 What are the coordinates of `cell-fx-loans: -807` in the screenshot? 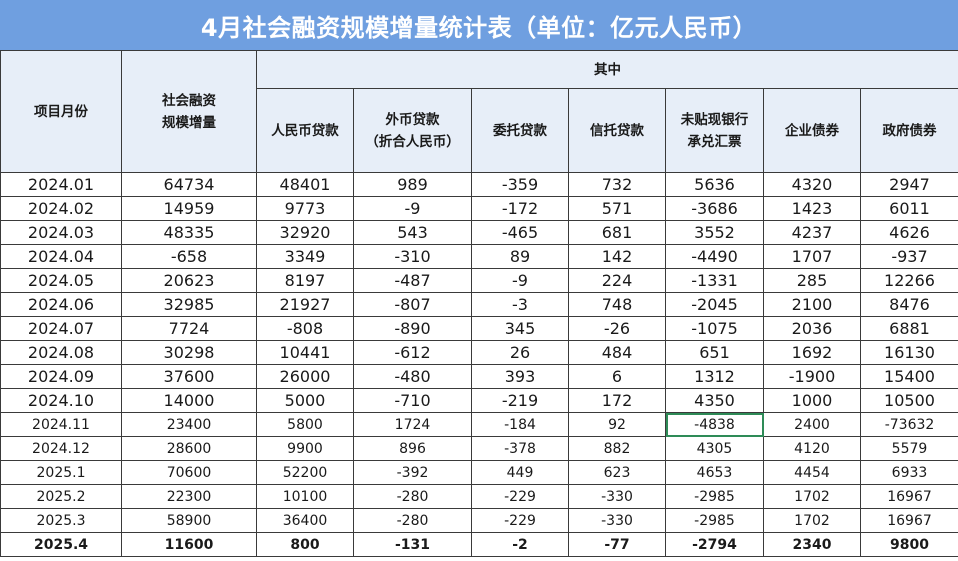 It's located at (412, 304).